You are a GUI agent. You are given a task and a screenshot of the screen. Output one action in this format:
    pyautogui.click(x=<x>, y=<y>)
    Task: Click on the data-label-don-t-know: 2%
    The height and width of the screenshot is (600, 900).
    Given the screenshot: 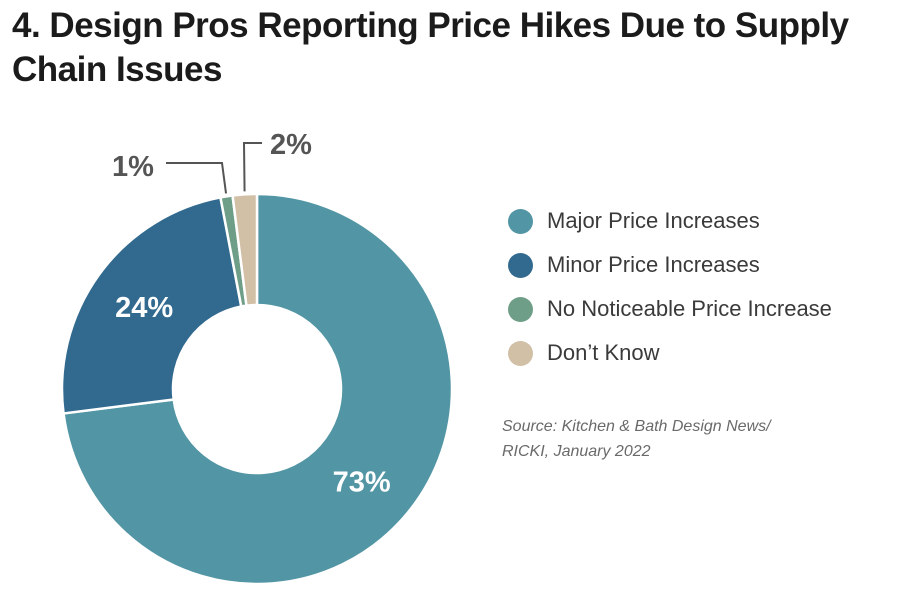 What is the action you would take?
    pyautogui.click(x=291, y=145)
    